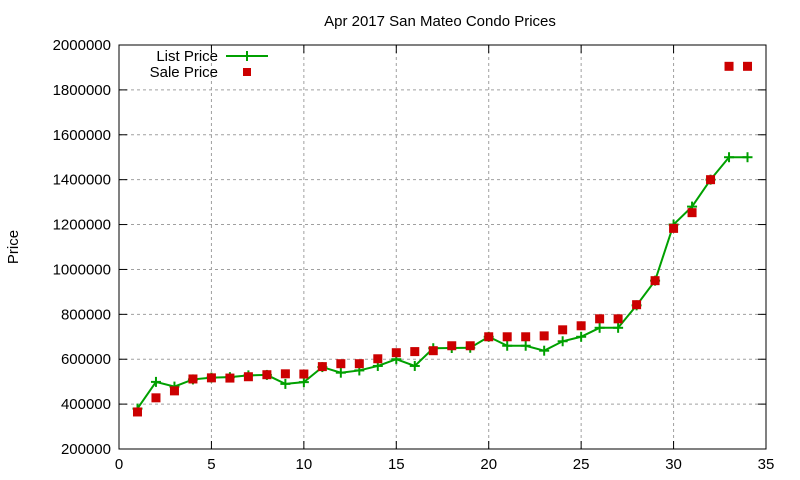 The height and width of the screenshot is (480, 800). What do you see at coordinates (86, 359) in the screenshot?
I see `y-tick-label: 600000` at bounding box center [86, 359].